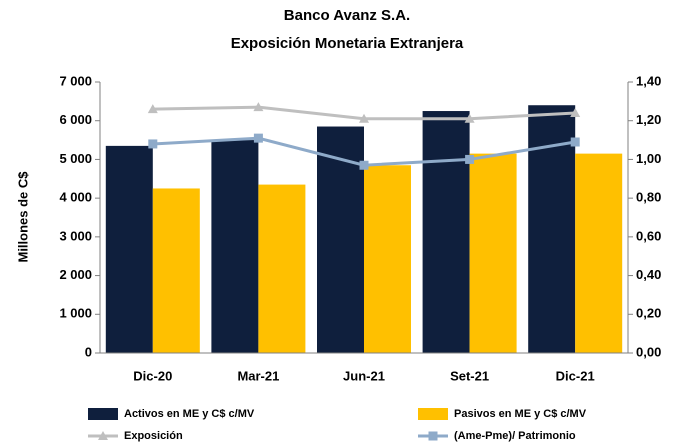  Describe the element at coordinates (75, 119) in the screenshot. I see `y-tick-label: 6 000` at that location.